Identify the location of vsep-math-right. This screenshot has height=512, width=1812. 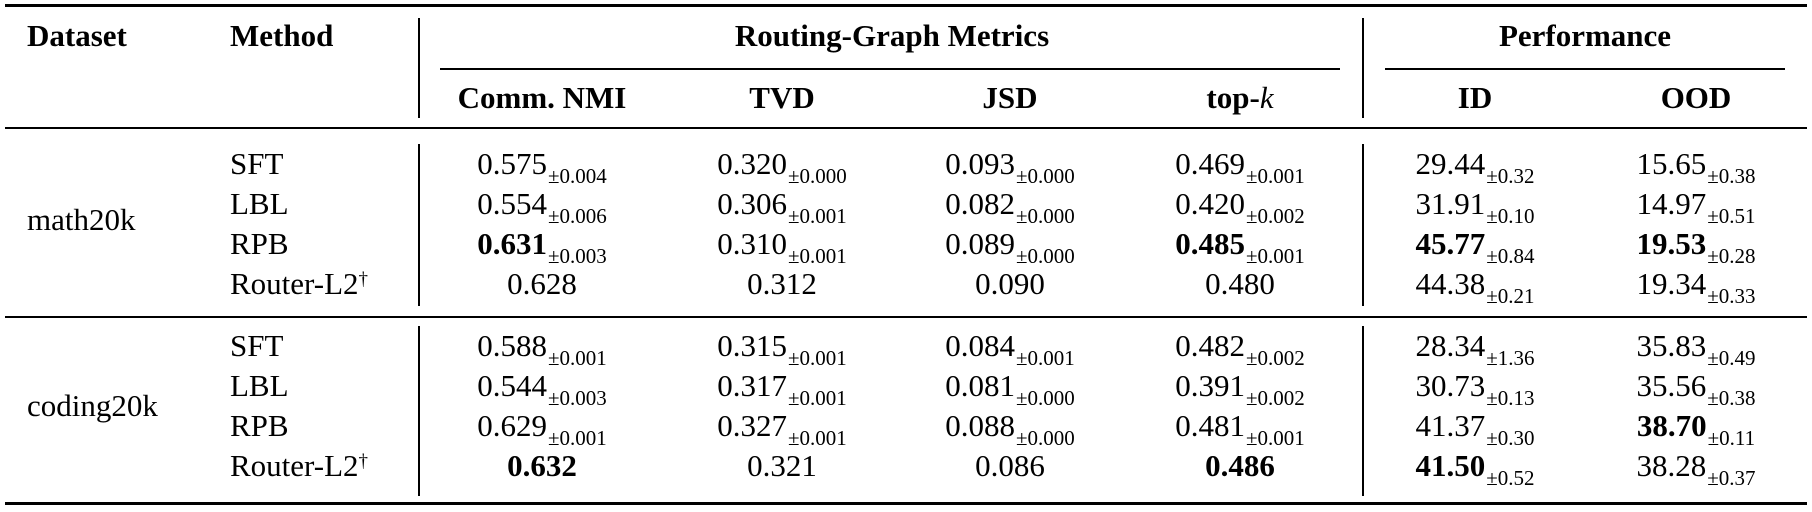
(1363, 225).